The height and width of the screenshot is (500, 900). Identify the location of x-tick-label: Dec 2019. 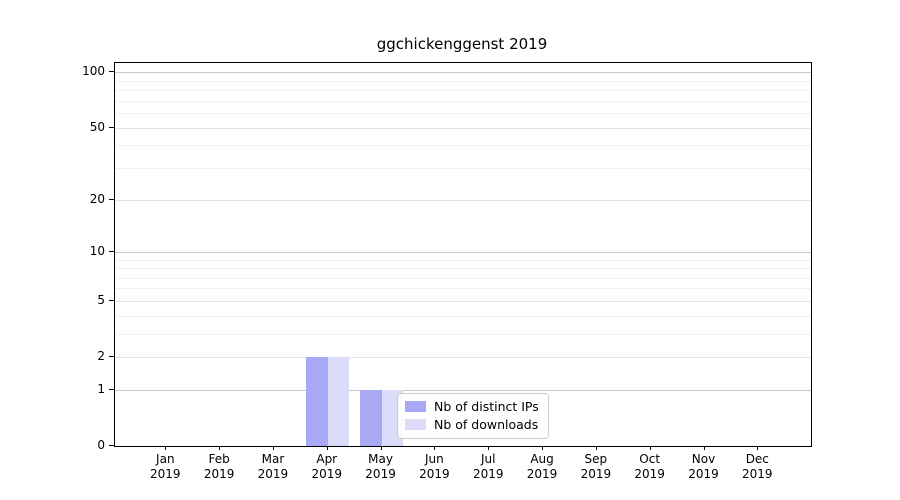
(757, 467).